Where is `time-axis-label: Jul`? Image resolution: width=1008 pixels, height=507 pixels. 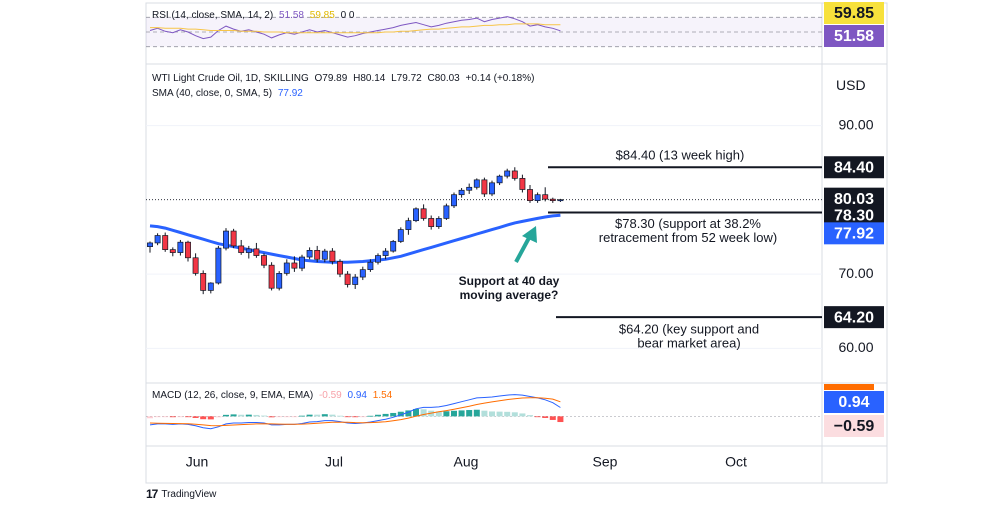
time-axis-label: Jul is located at coordinates (334, 462).